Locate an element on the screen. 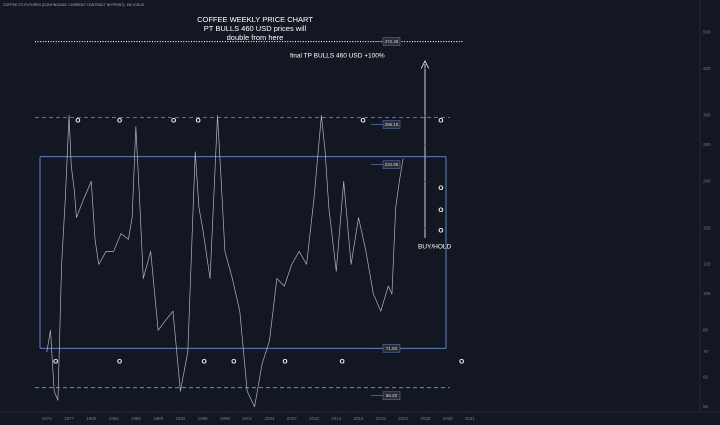  x-tick-label: 2013 is located at coordinates (336, 418).